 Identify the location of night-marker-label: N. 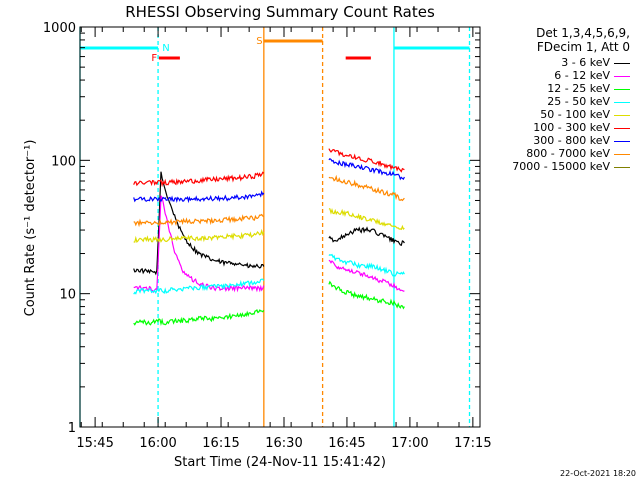
(165, 48).